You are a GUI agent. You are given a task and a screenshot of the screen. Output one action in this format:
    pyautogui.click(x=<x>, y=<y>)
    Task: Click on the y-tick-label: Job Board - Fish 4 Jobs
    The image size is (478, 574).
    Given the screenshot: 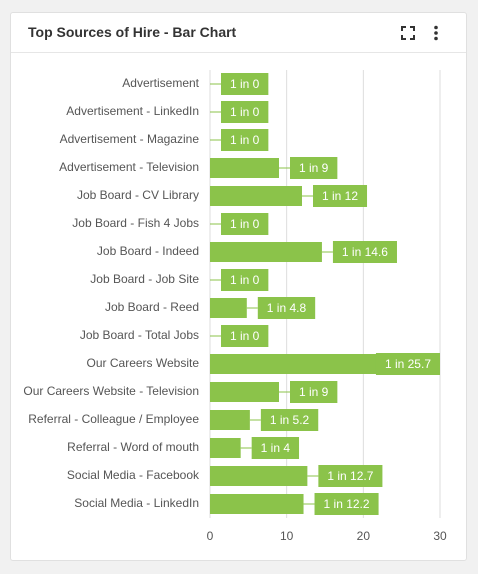 What is the action you would take?
    pyautogui.click(x=135, y=223)
    